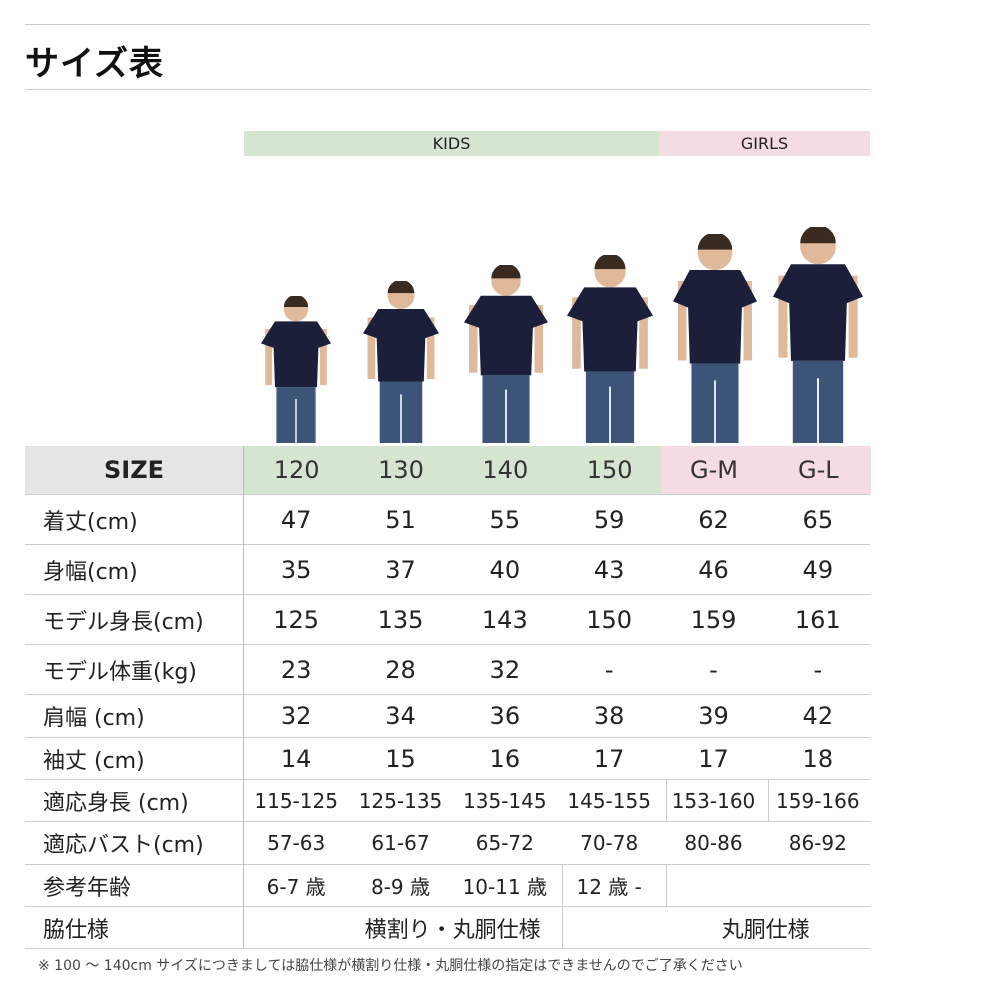 This screenshot has width=1000, height=1000. Describe the element at coordinates (557, 885) in the screenshot. I see `row-cells: 6-7 歳 8-9 歳 10-11 歳 12 歳 -` at that location.